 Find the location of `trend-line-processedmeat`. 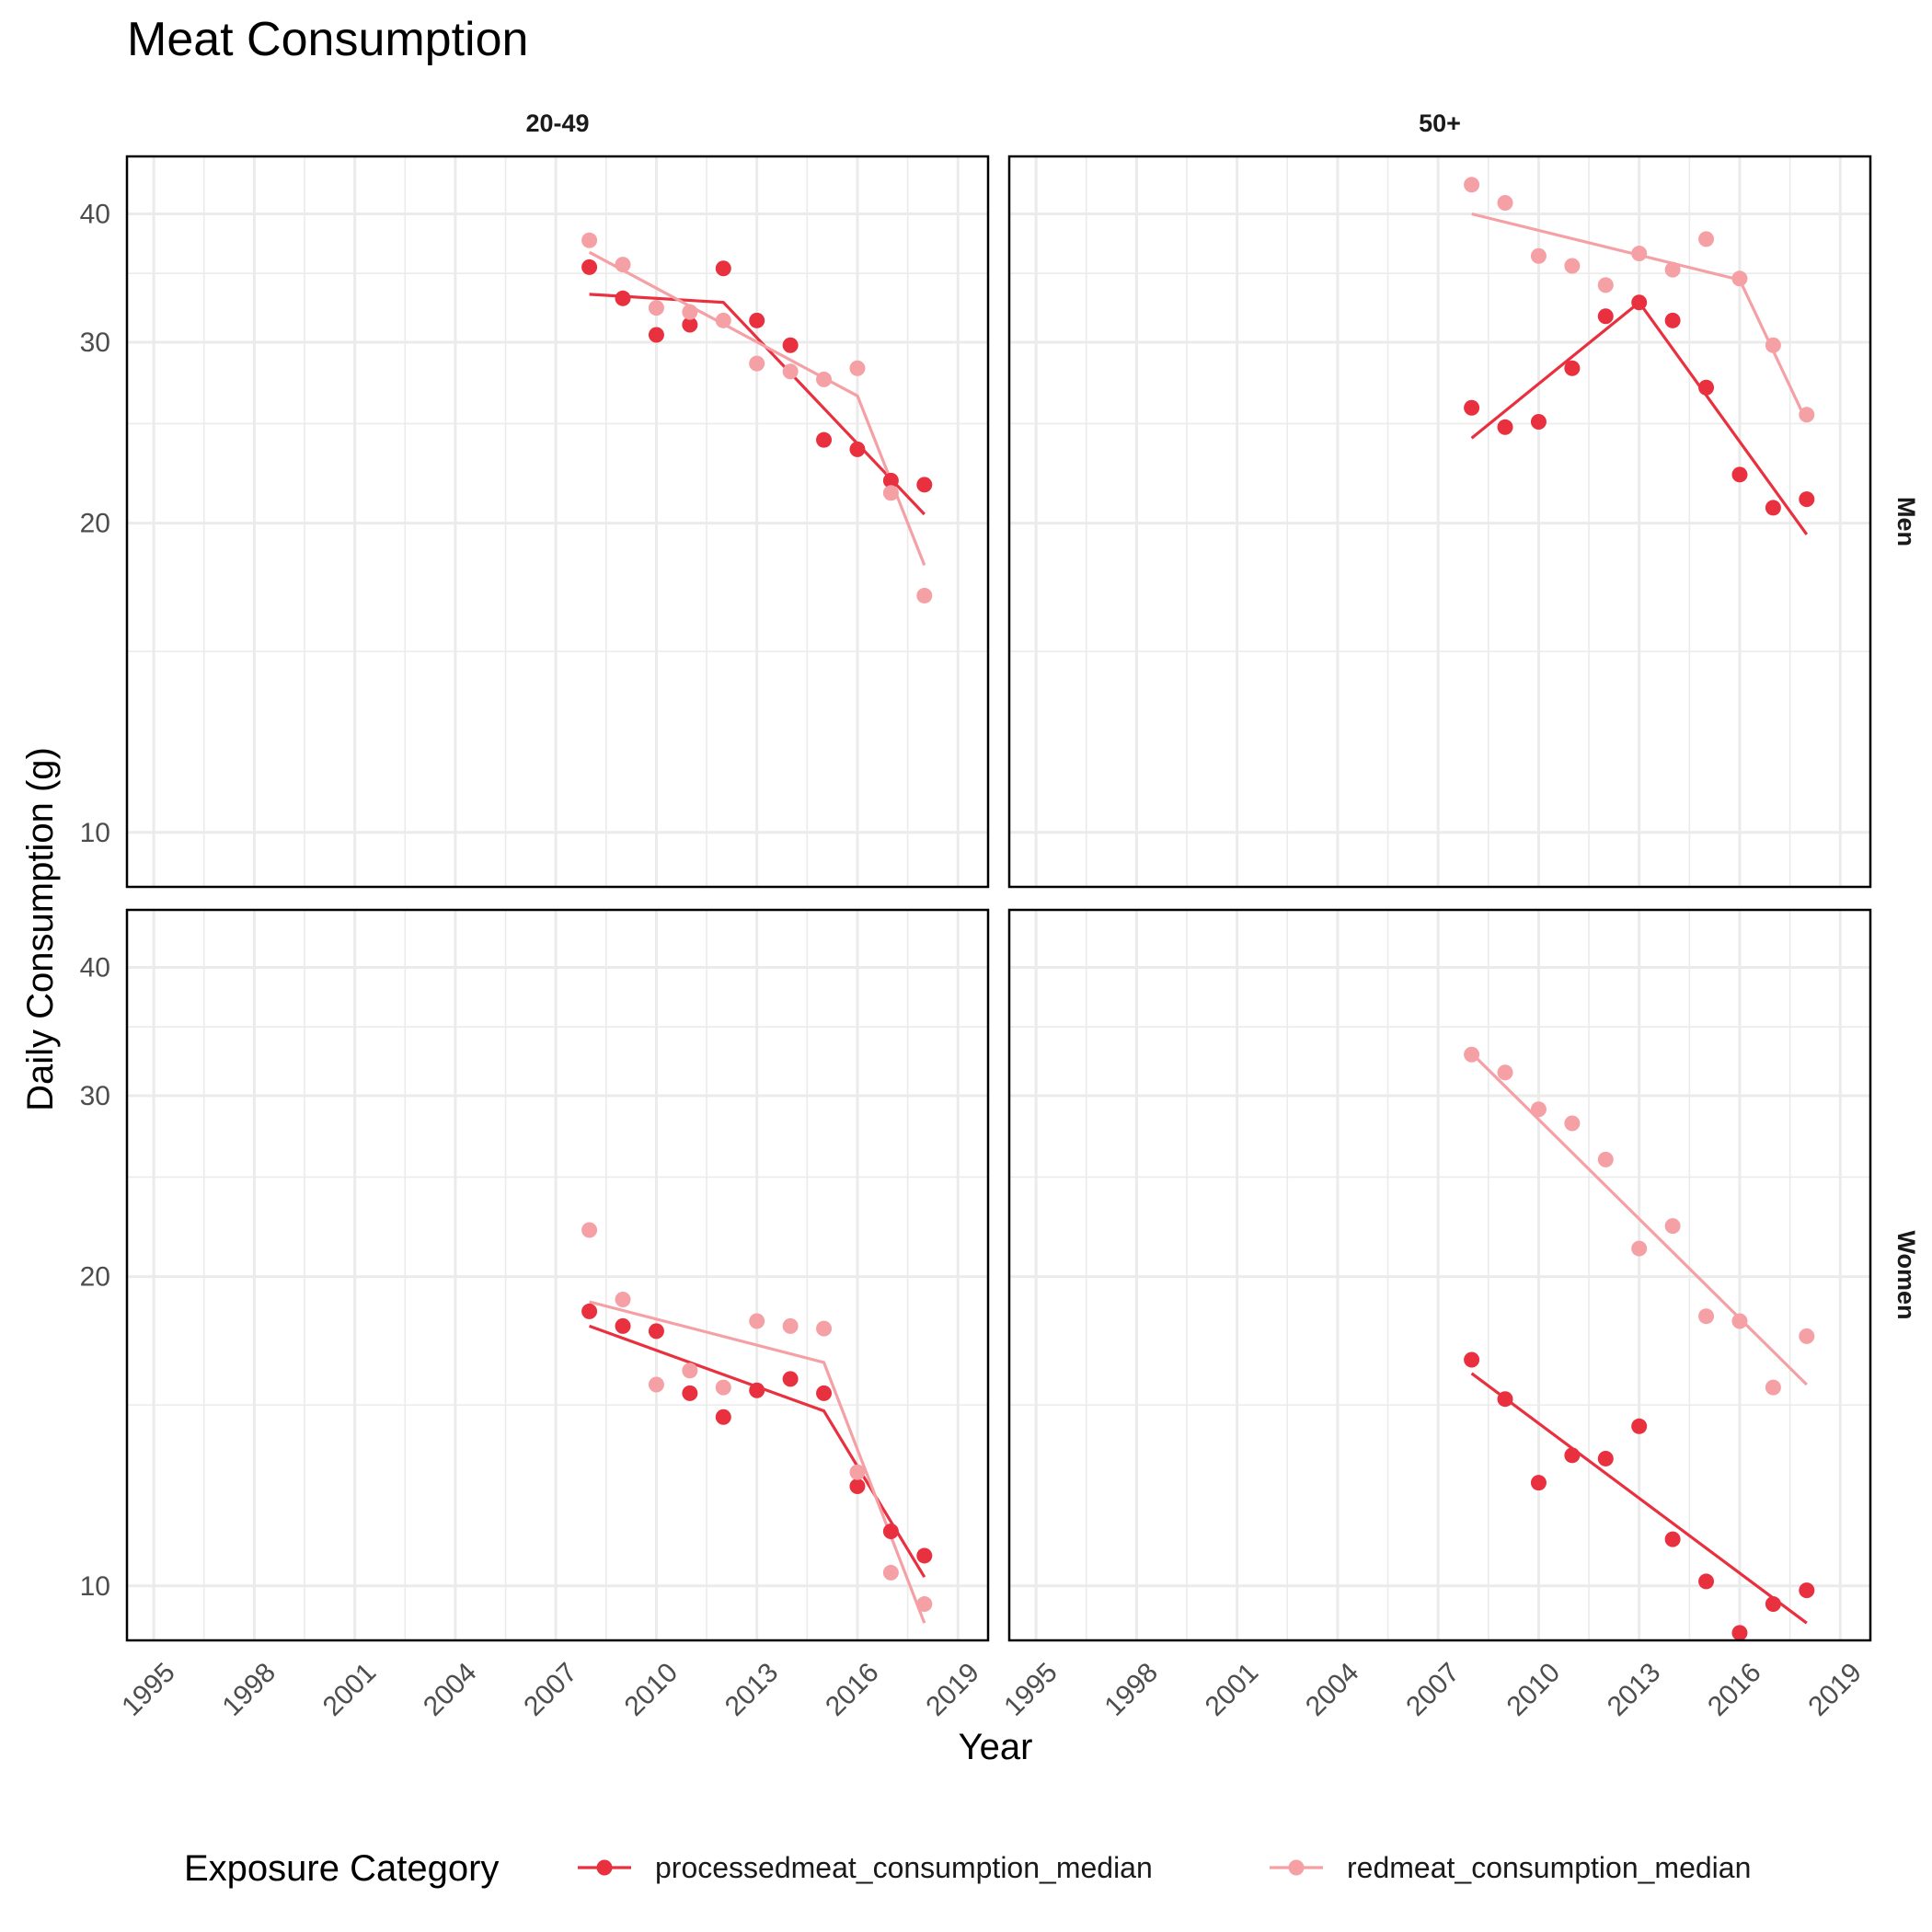

trend-line-processedmeat is located at coordinates (1639, 1498).